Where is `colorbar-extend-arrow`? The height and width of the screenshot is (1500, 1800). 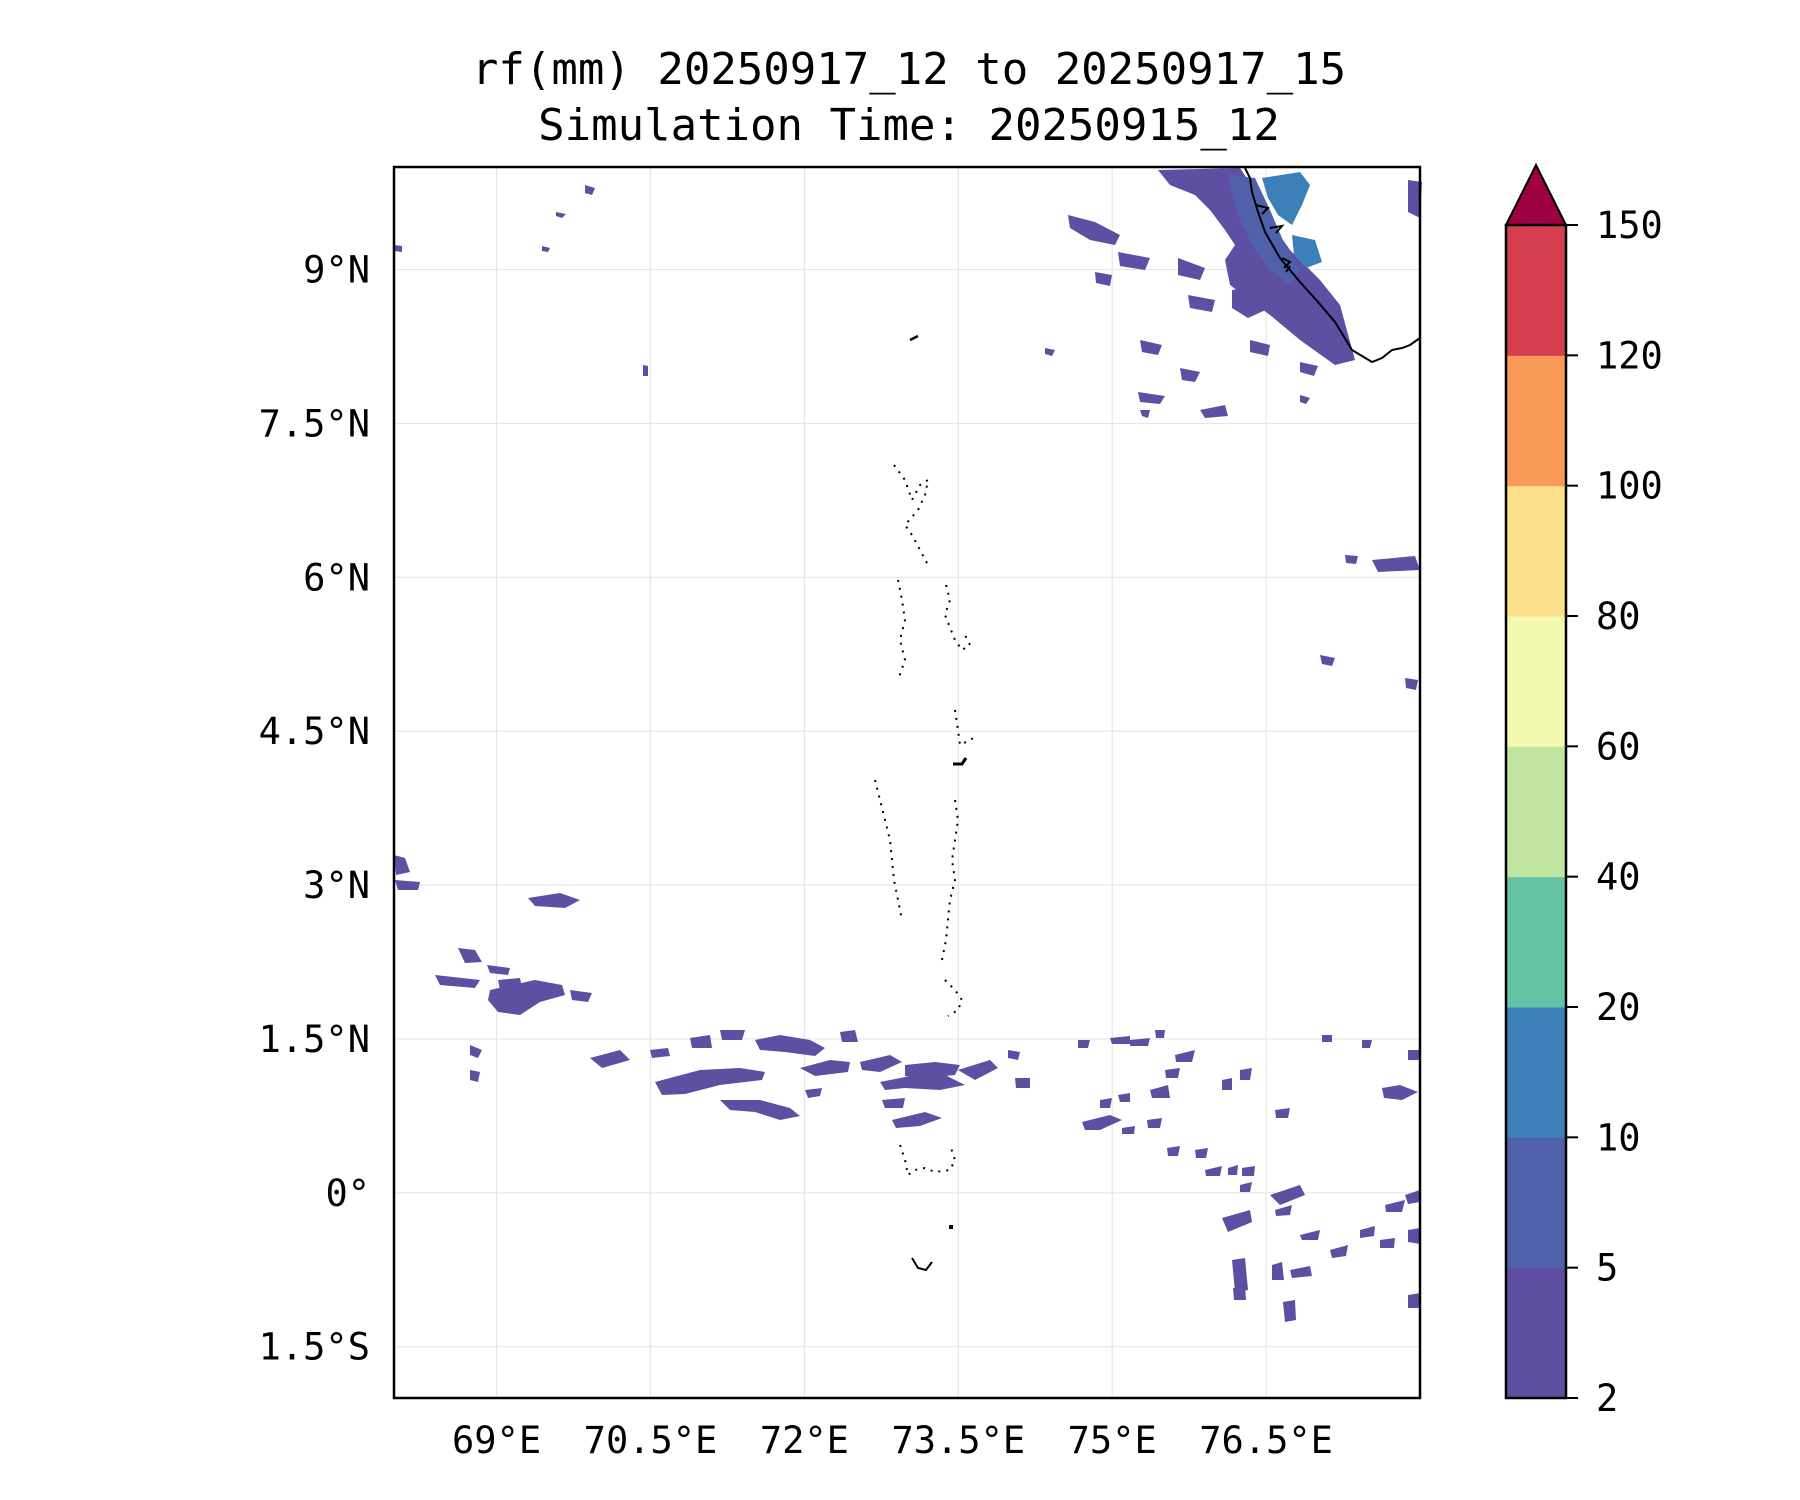
colorbar-extend-arrow is located at coordinates (1536, 194).